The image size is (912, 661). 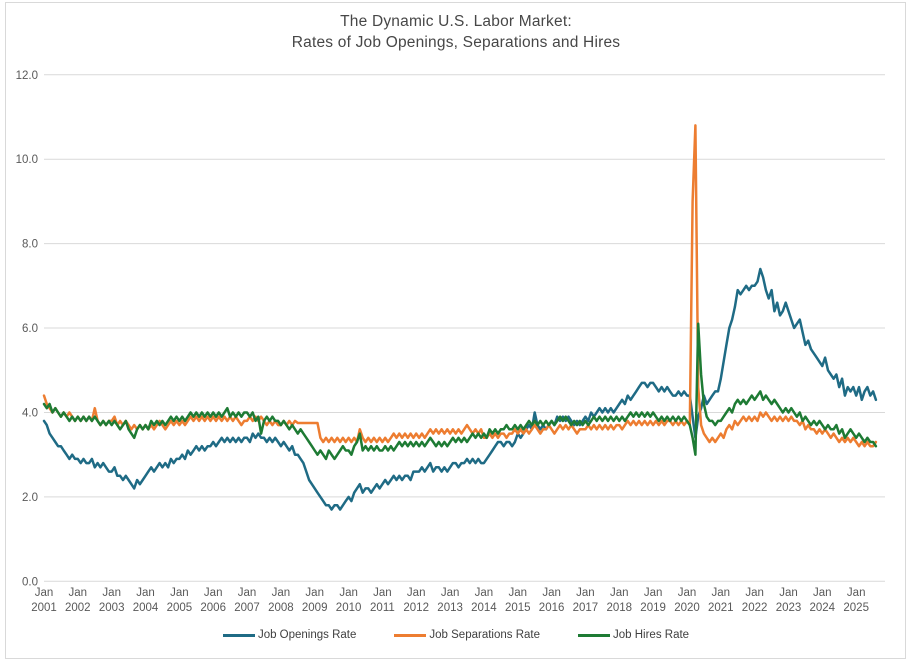 I want to click on x-axis-tick-year-label: 2004, so click(x=146, y=608).